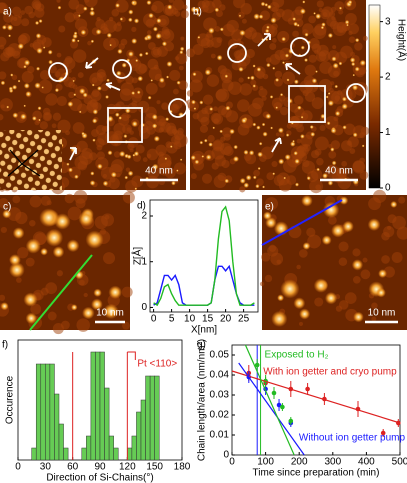 Image resolution: width=407 pixels, height=483 pixels. What do you see at coordinates (157, 364) in the screenshot?
I see `reference-label: Pt <110>` at bounding box center [157, 364].